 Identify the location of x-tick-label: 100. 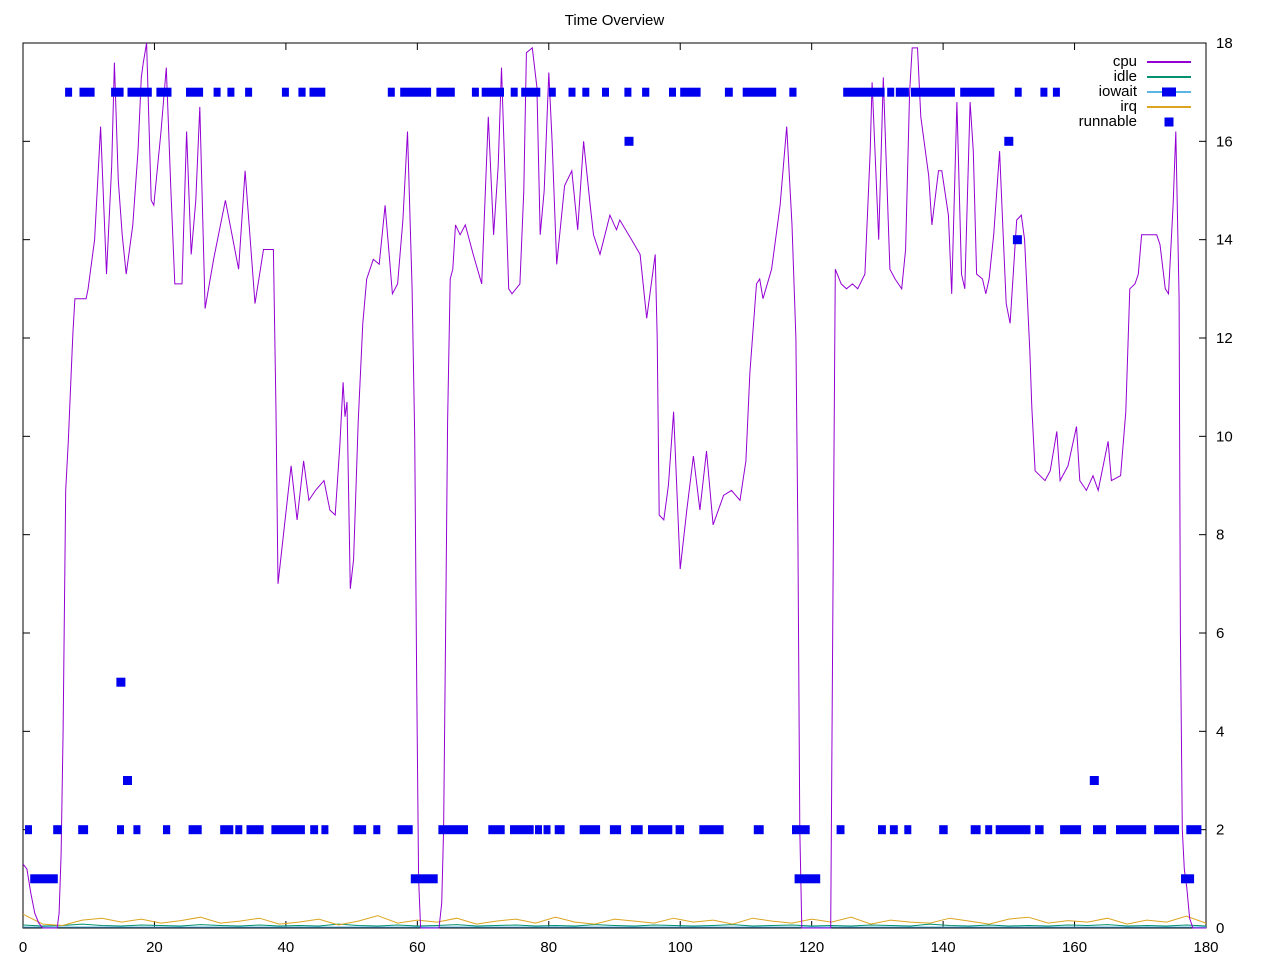
(680, 947).